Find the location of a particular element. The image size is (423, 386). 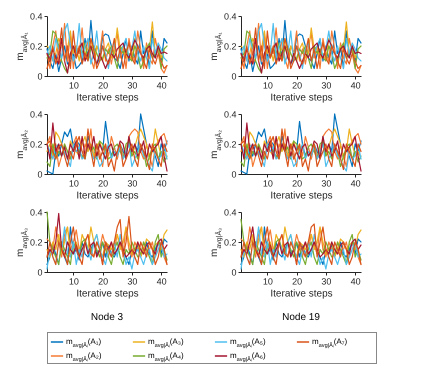

legend-label: m$_{avg|Âᵢ}$(A₃) is located at coordinates (166, 343).